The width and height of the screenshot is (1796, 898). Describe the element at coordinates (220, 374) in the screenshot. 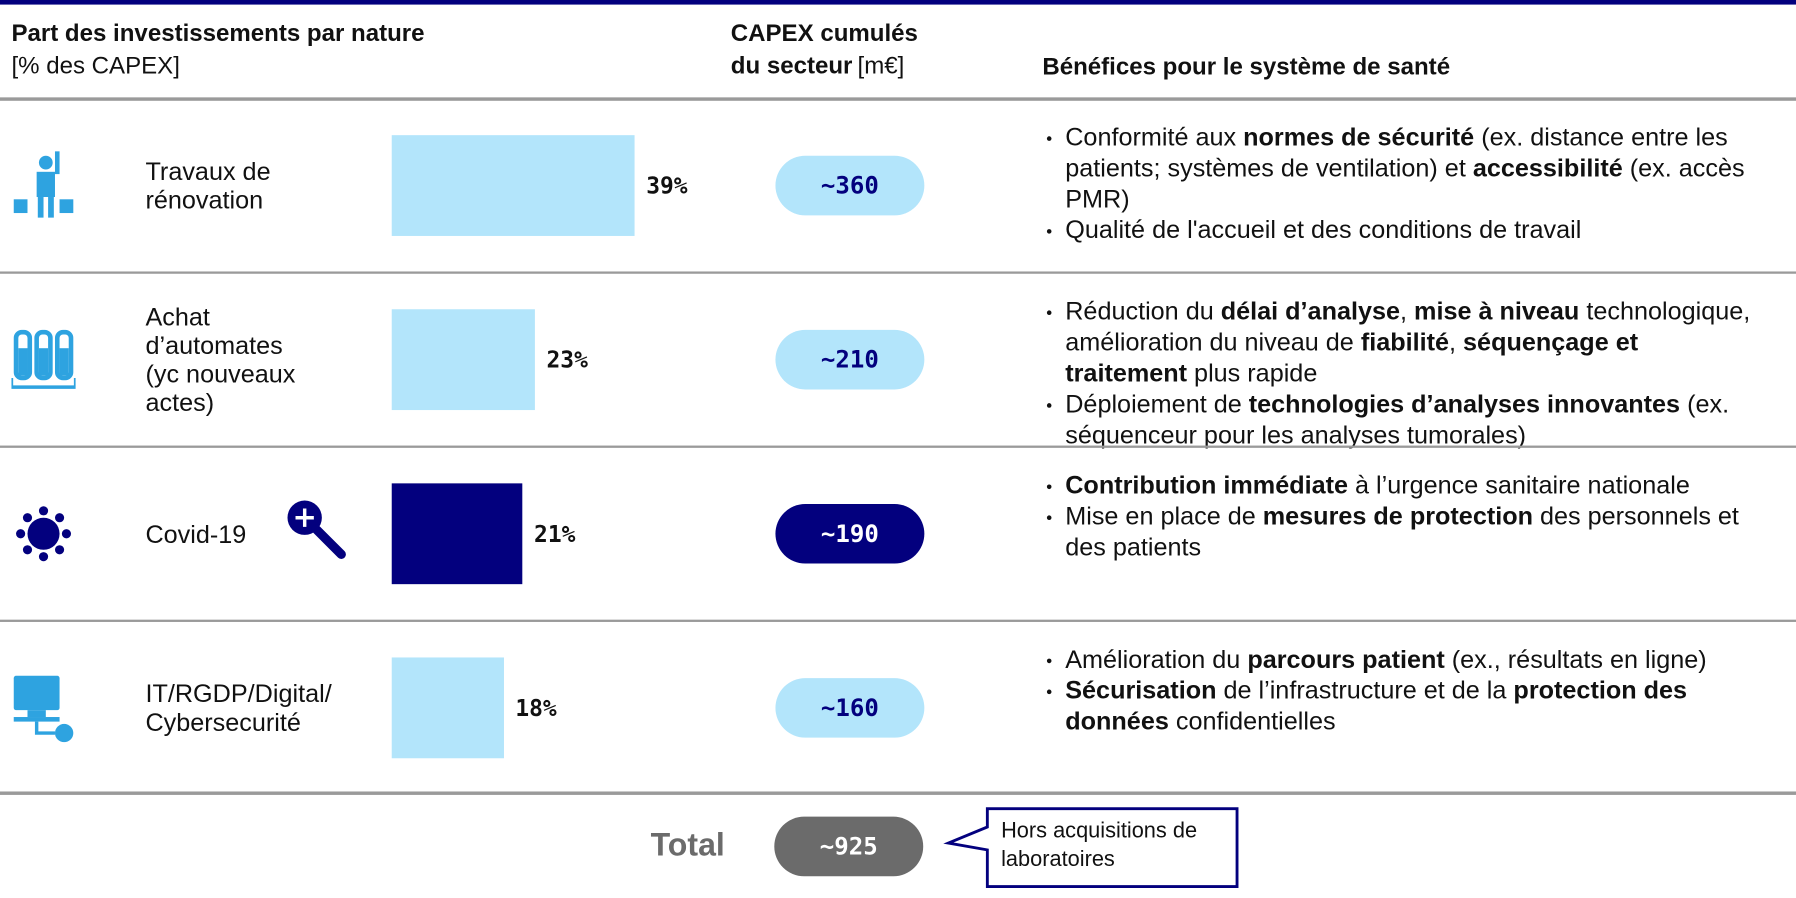

I see `row-label-line: (yc nouveaux` at that location.